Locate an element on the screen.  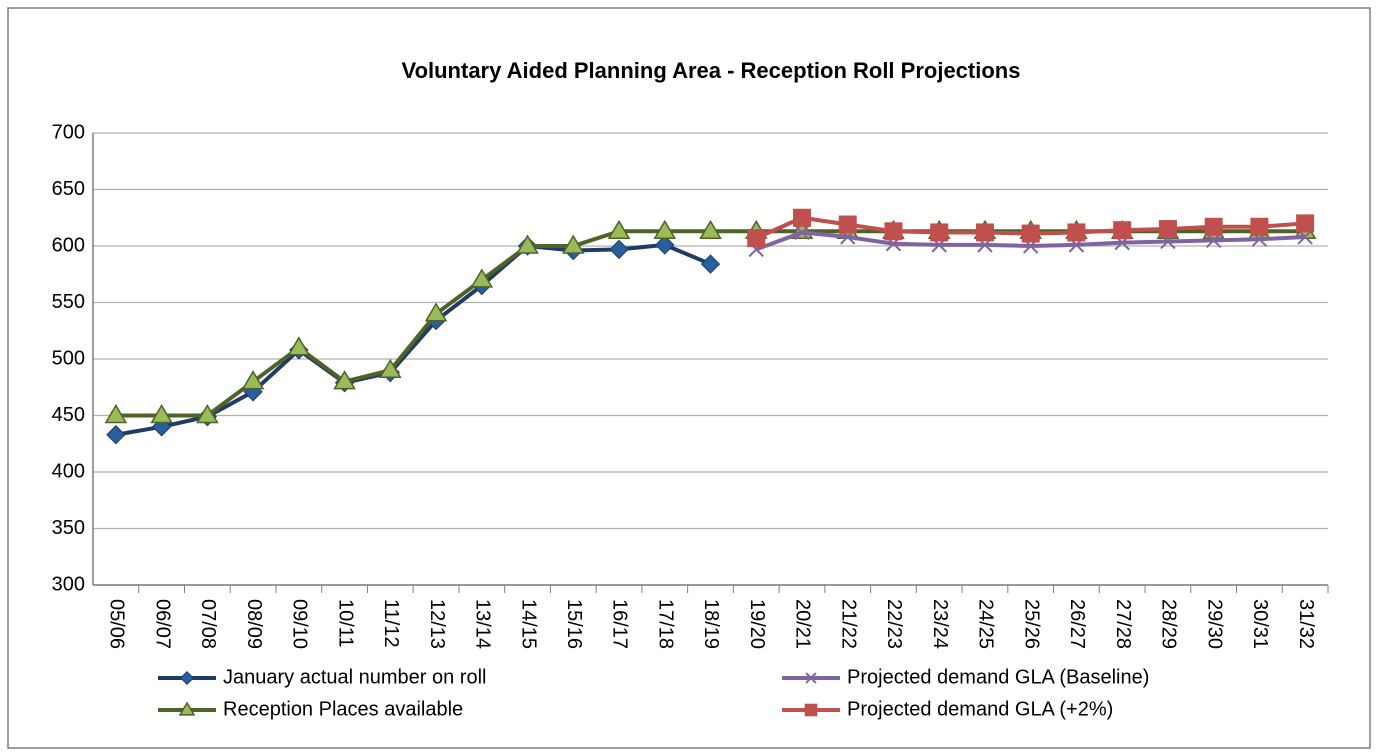
legend-entry: January actual number on roll is located at coordinates (322, 677).